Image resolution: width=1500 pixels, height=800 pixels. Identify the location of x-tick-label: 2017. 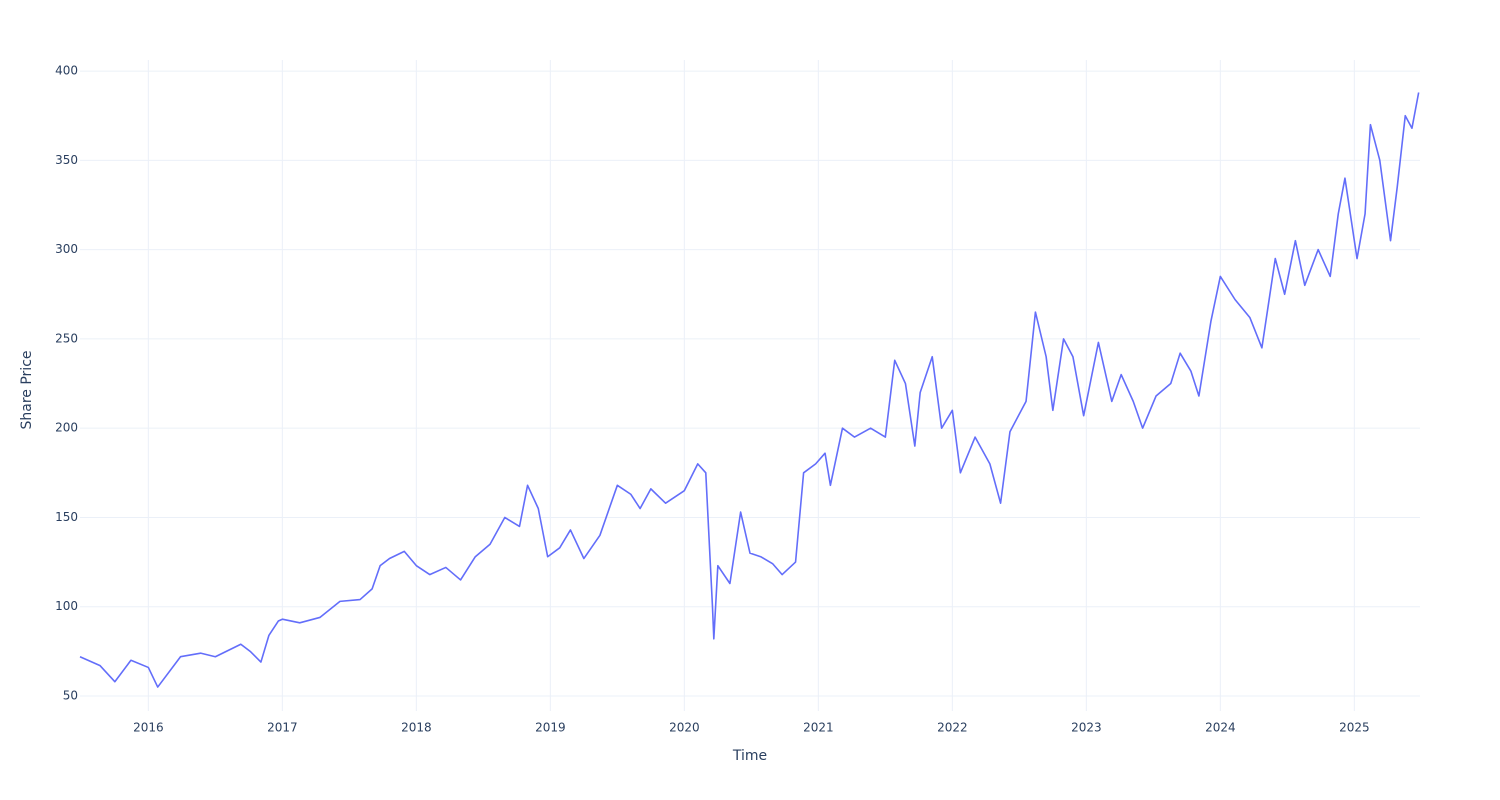
(282, 728).